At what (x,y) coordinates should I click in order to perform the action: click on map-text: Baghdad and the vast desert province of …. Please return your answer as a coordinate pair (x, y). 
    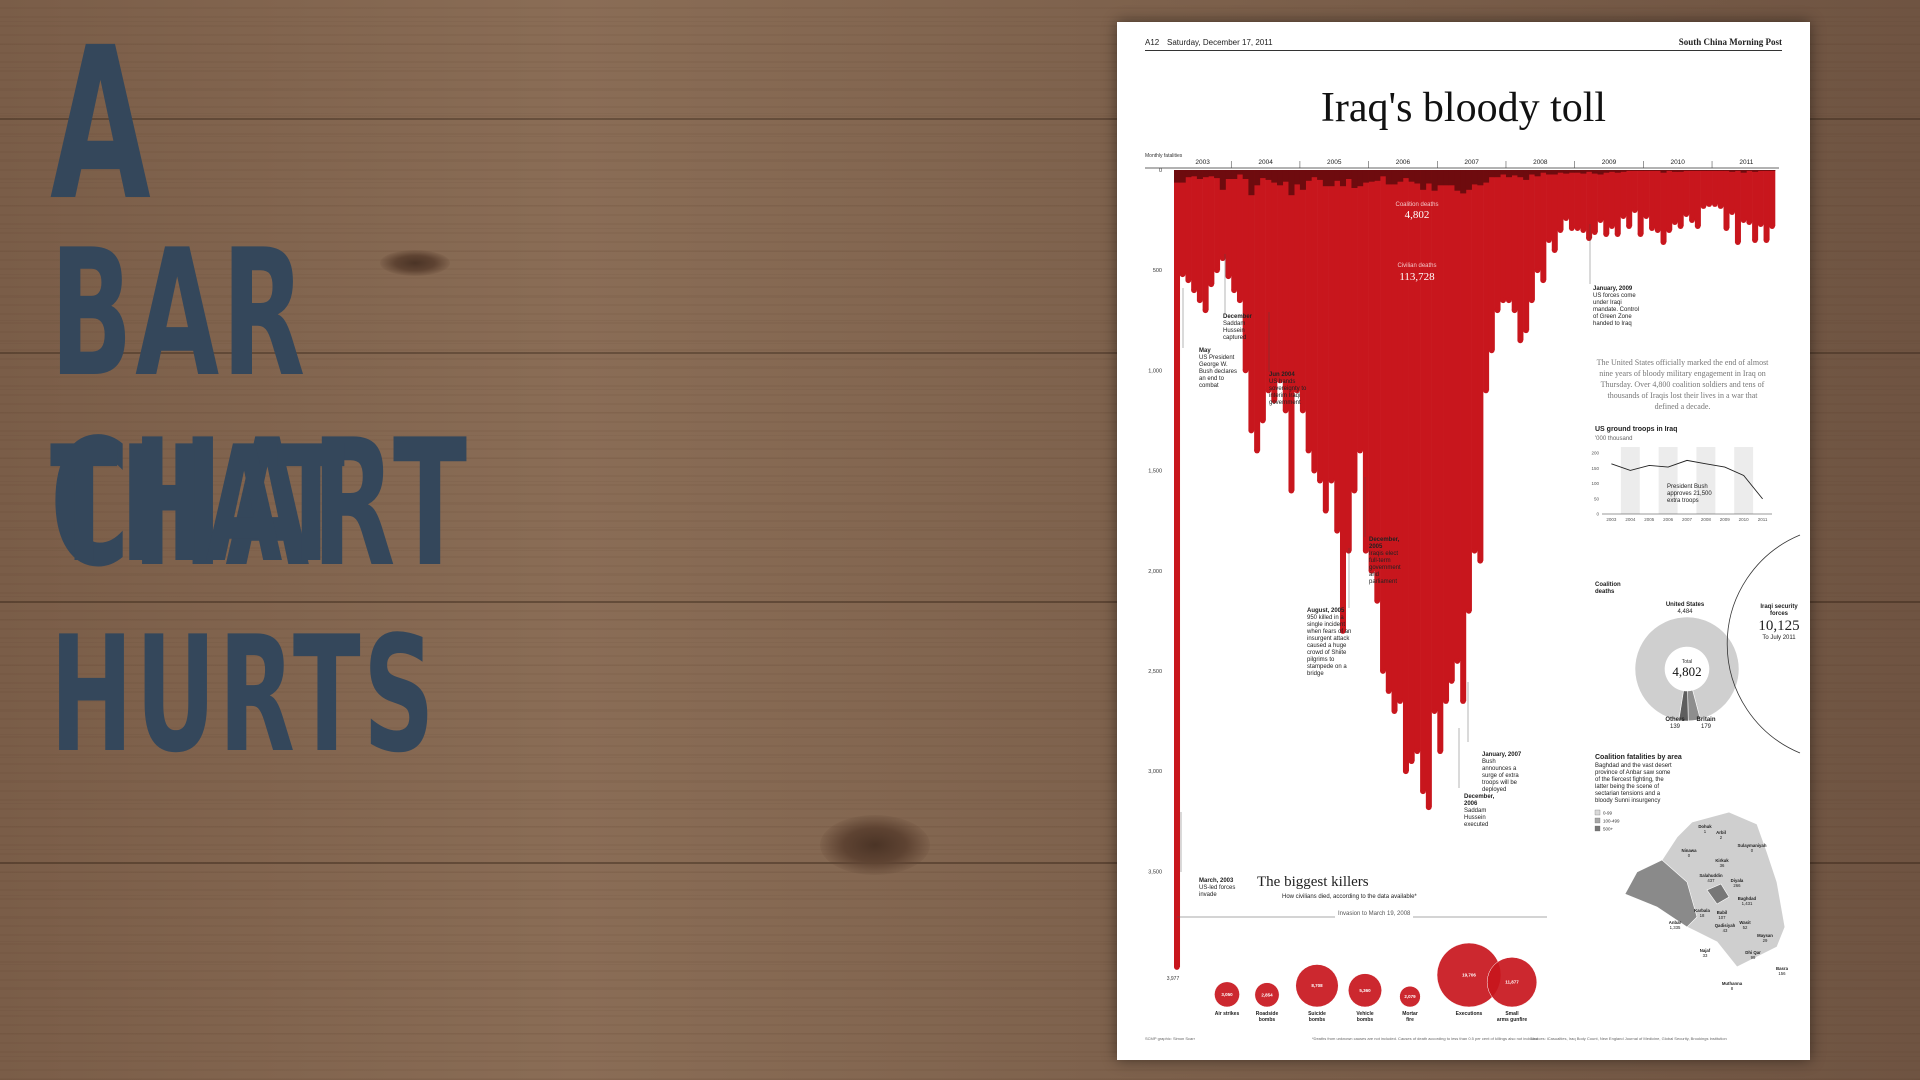
    Looking at the image, I should click on (1633, 783).